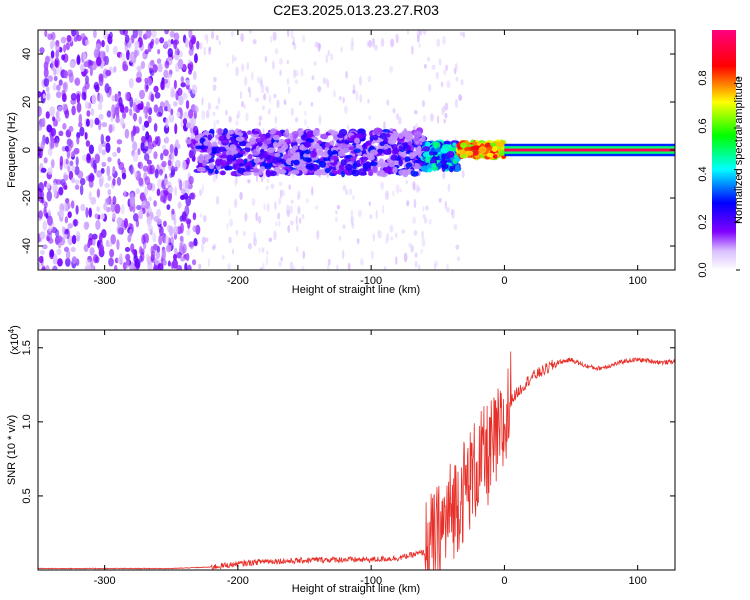 Image resolution: width=750 pixels, height=600 pixels. What do you see at coordinates (27, 54) in the screenshot?
I see `spectrogram-y-tick-label: 40` at bounding box center [27, 54].